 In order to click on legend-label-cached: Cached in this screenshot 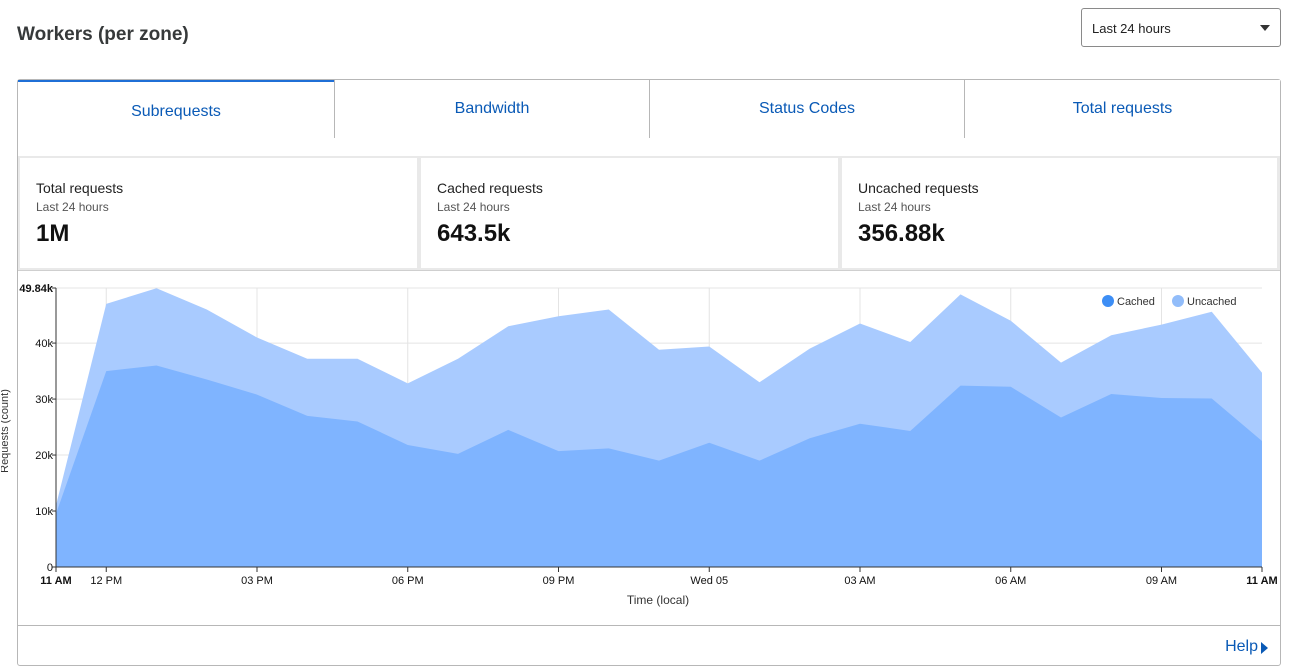, I will do `click(1136, 302)`.